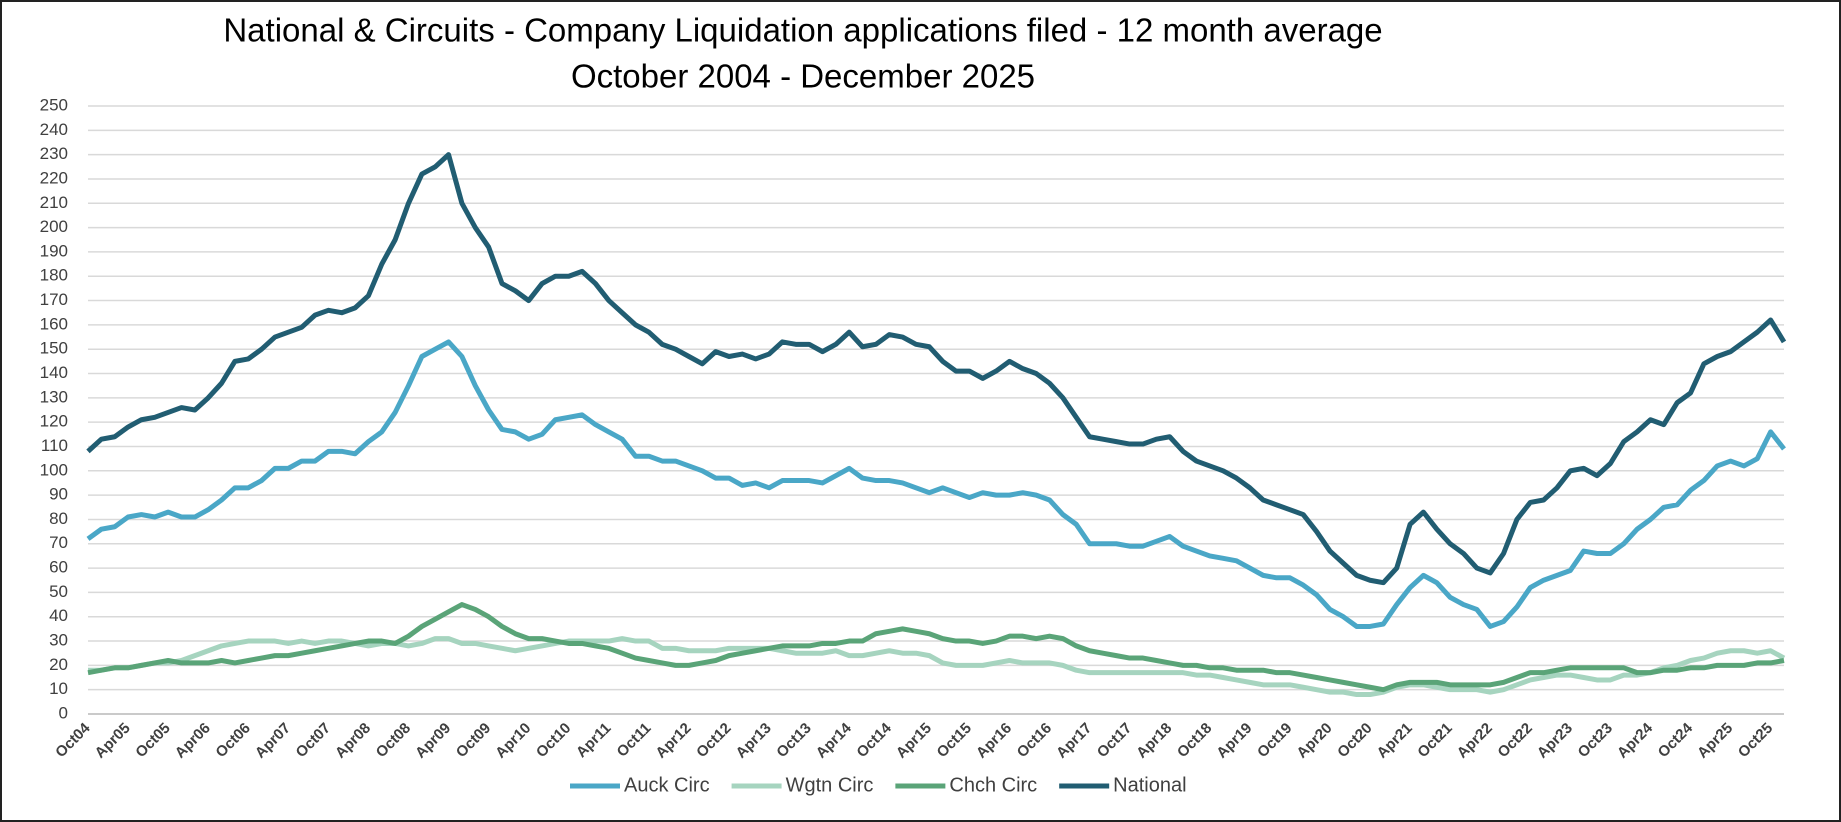 The image size is (1841, 822). What do you see at coordinates (54, 348) in the screenshot?
I see `y-tick-label: 150` at bounding box center [54, 348].